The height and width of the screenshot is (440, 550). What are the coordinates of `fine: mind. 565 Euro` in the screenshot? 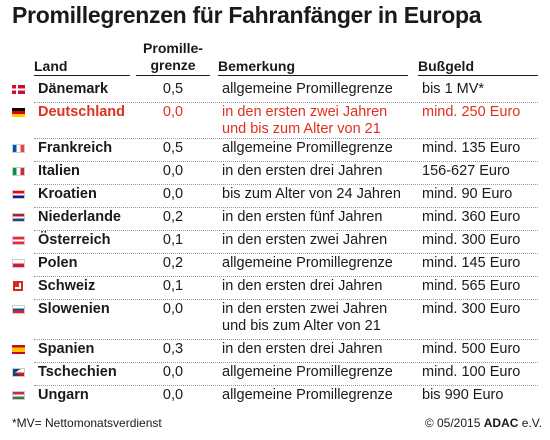 It's located at (471, 286).